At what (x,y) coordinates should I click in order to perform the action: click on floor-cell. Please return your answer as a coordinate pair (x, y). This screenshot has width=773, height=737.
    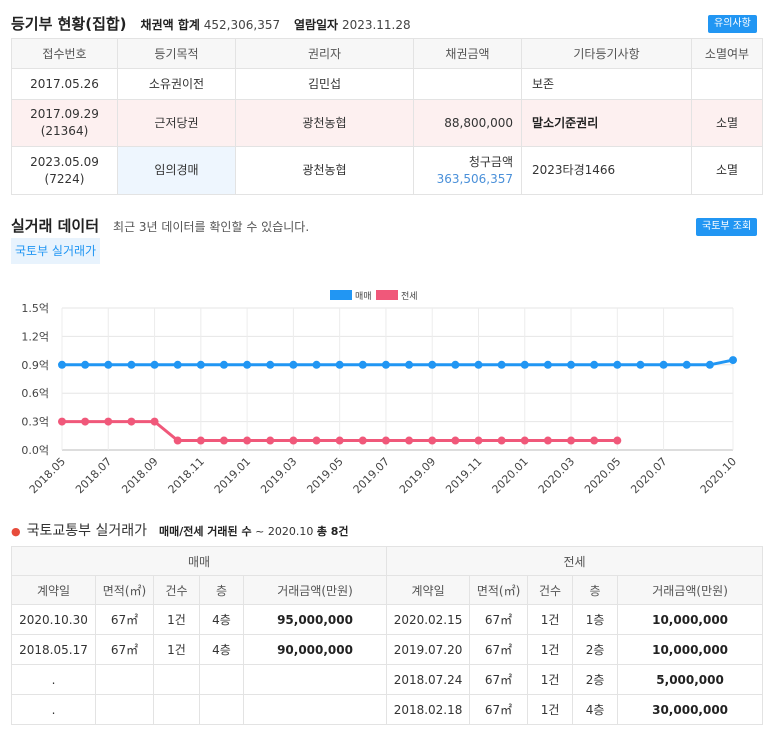
    Looking at the image, I should click on (221, 679).